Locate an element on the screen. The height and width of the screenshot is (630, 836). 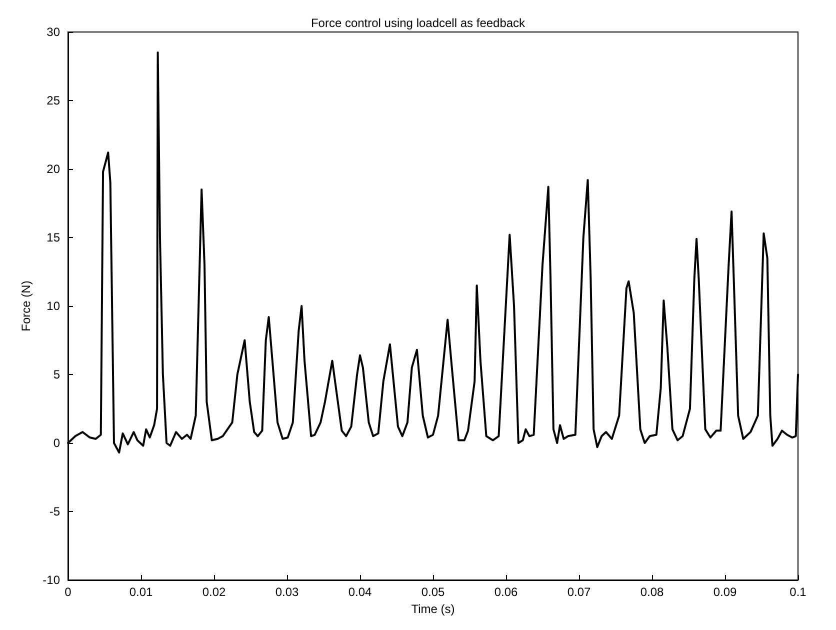
y-tick-label: 0 is located at coordinates (56, 443).